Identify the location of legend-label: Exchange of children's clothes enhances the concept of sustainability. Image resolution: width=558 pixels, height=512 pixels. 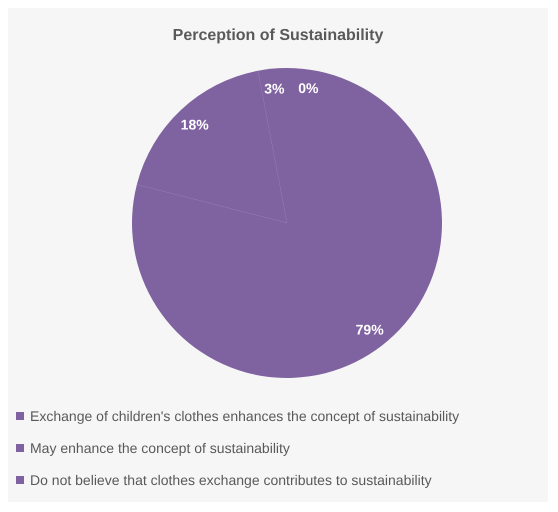
(245, 416).